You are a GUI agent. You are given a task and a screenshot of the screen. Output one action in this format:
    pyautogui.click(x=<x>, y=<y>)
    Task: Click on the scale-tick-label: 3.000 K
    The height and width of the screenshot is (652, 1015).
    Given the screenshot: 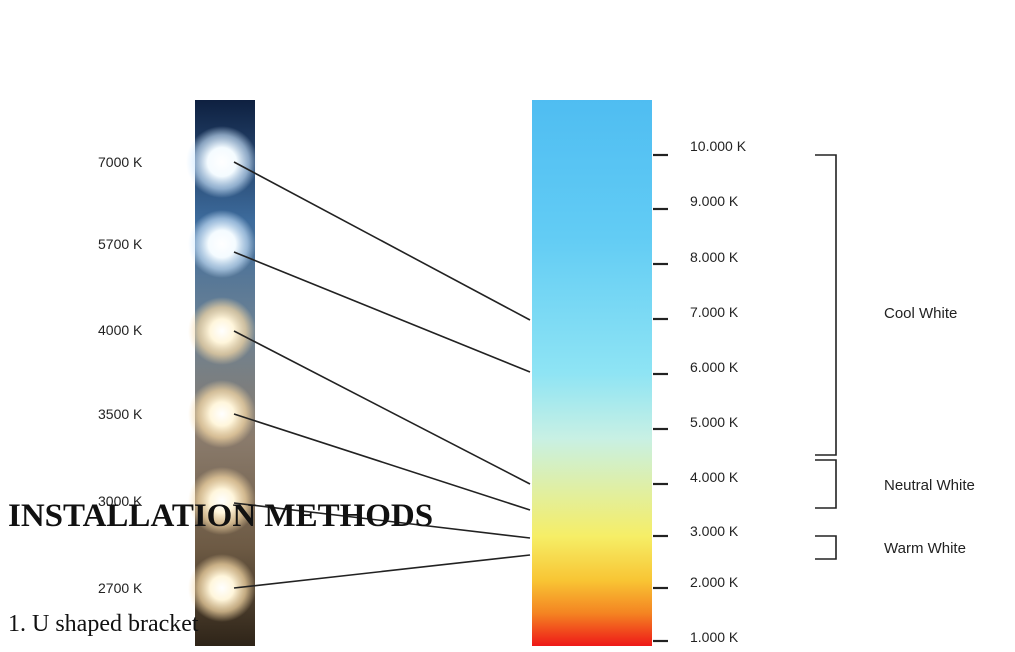 What is the action you would take?
    pyautogui.click(x=714, y=531)
    